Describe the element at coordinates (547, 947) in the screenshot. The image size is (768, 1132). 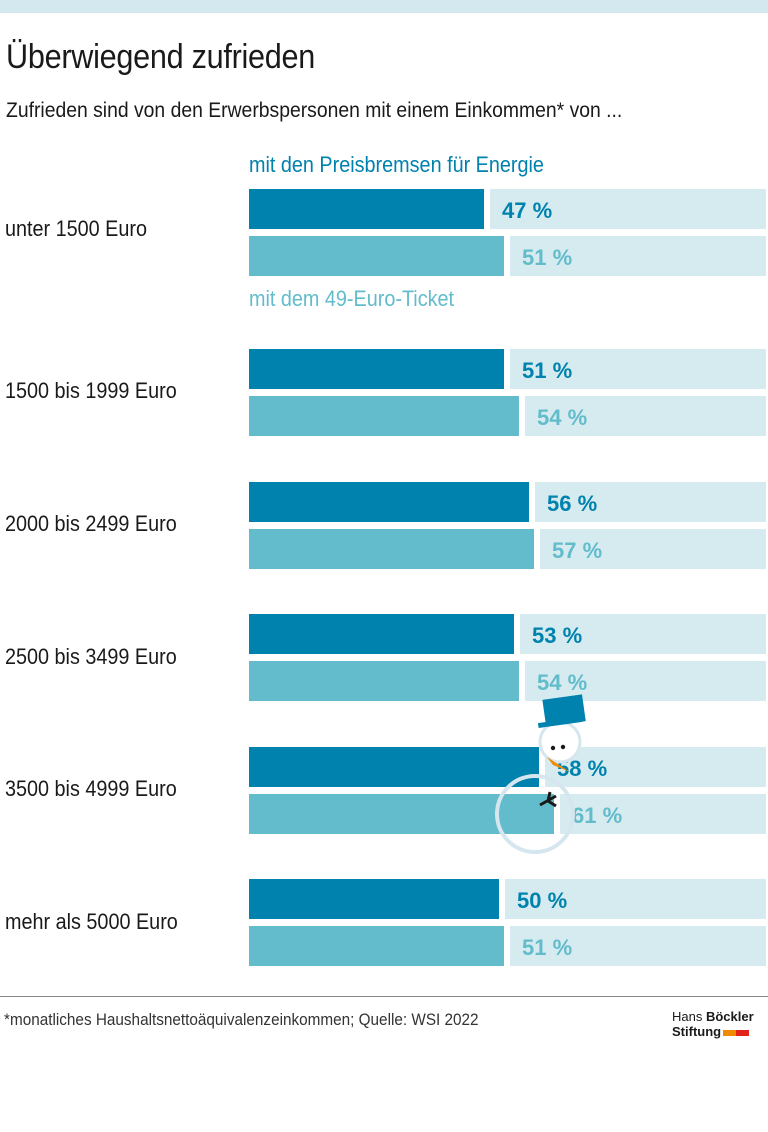
I see `value-label-s2-6: 51 %` at that location.